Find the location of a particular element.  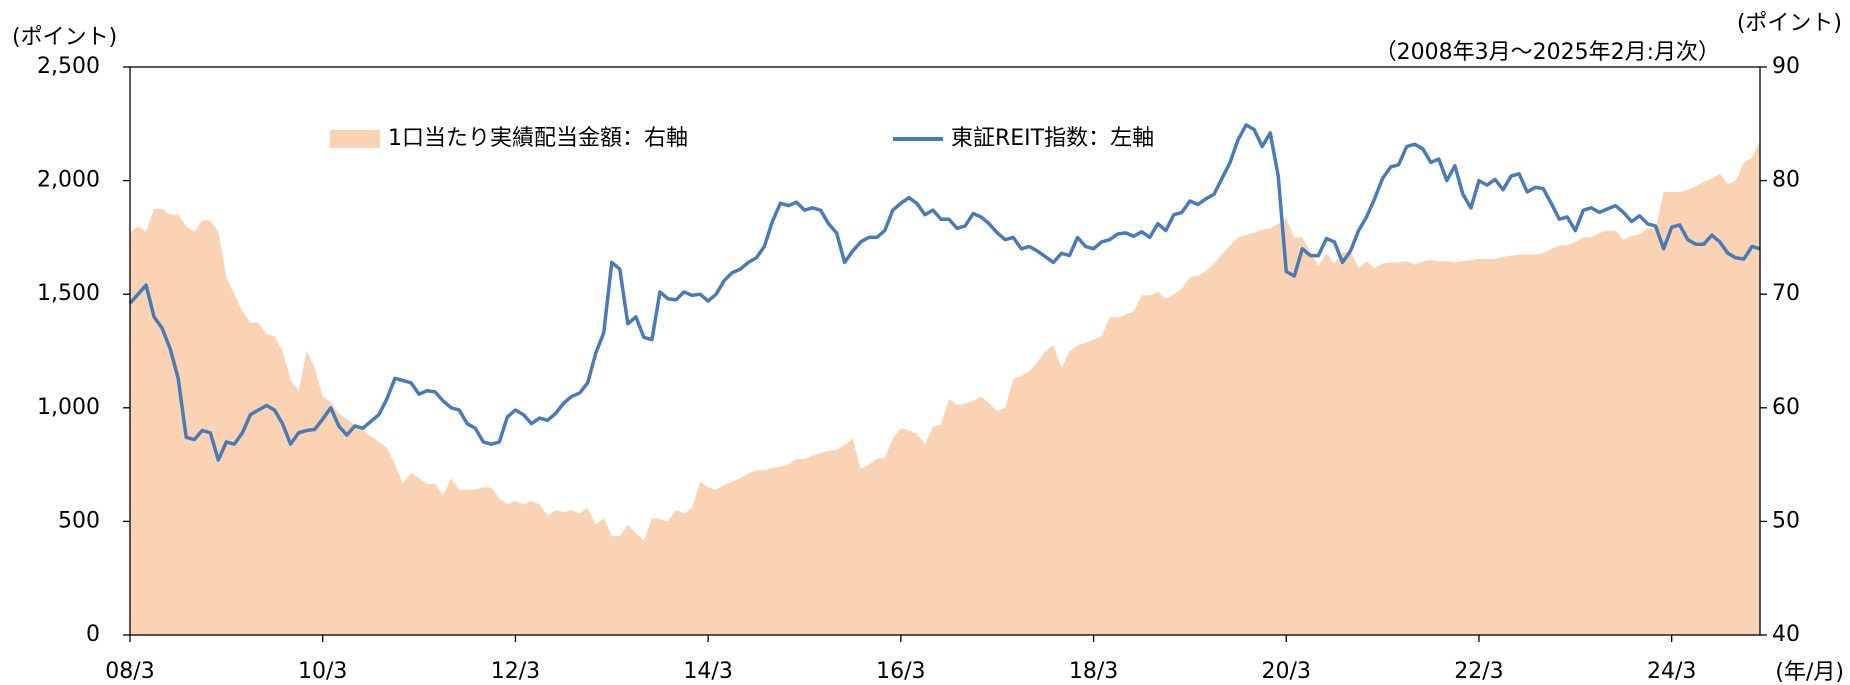

y2-tick-label: 90 is located at coordinates (1786, 66).